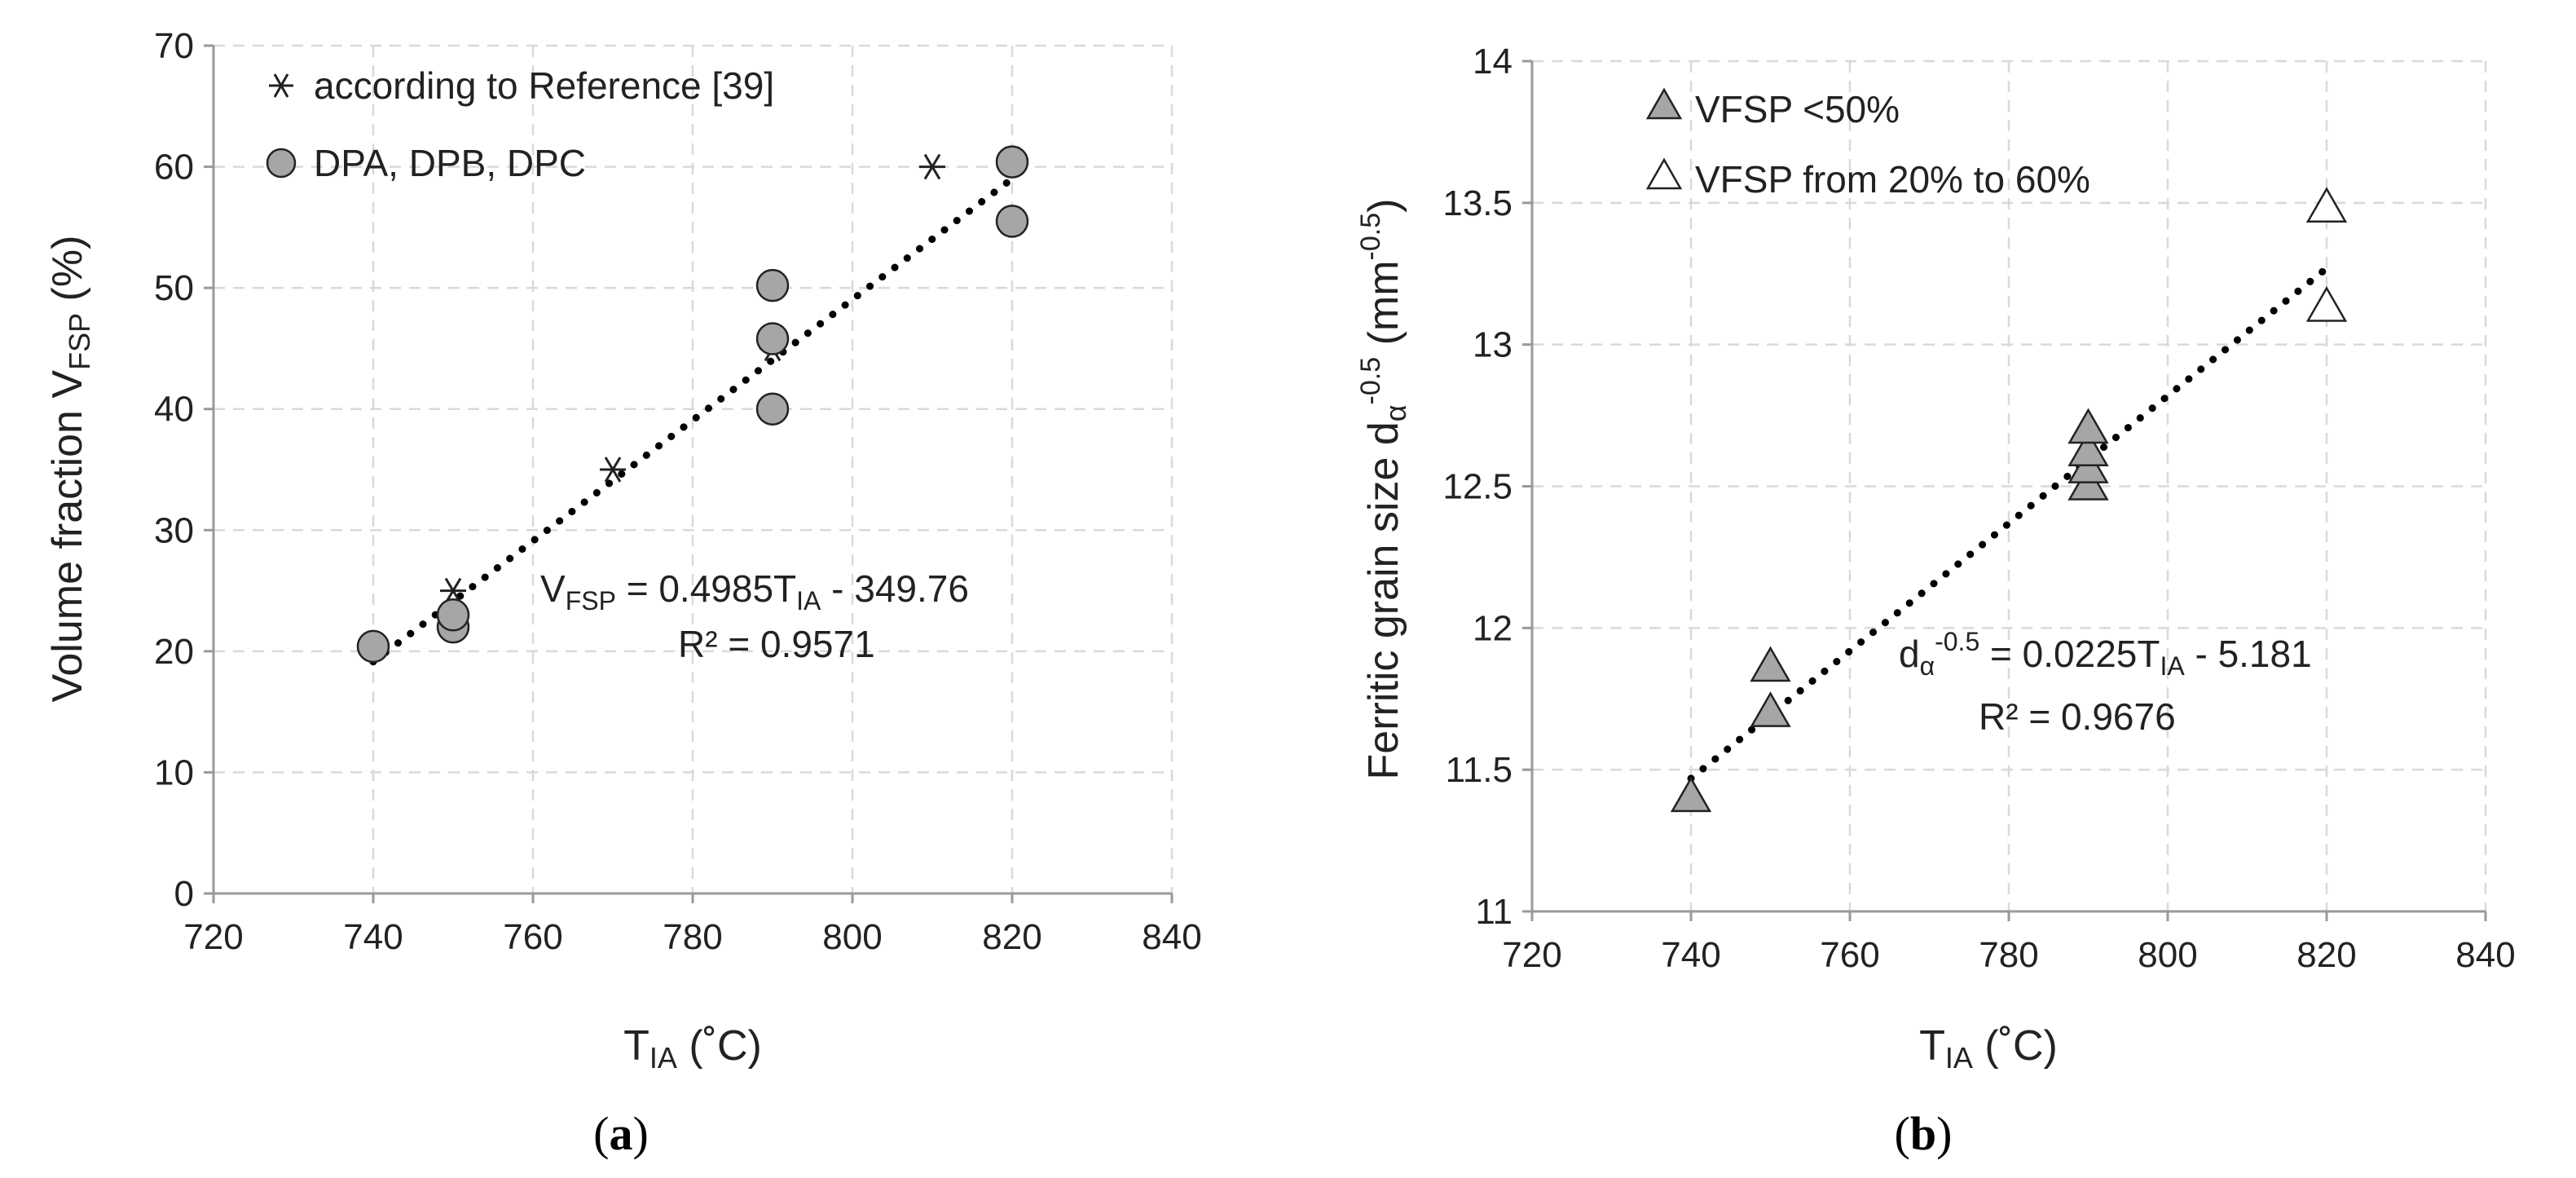 Image resolution: width=2576 pixels, height=1178 pixels. What do you see at coordinates (174, 168) in the screenshot?
I see `y-tick-label: 60` at bounding box center [174, 168].